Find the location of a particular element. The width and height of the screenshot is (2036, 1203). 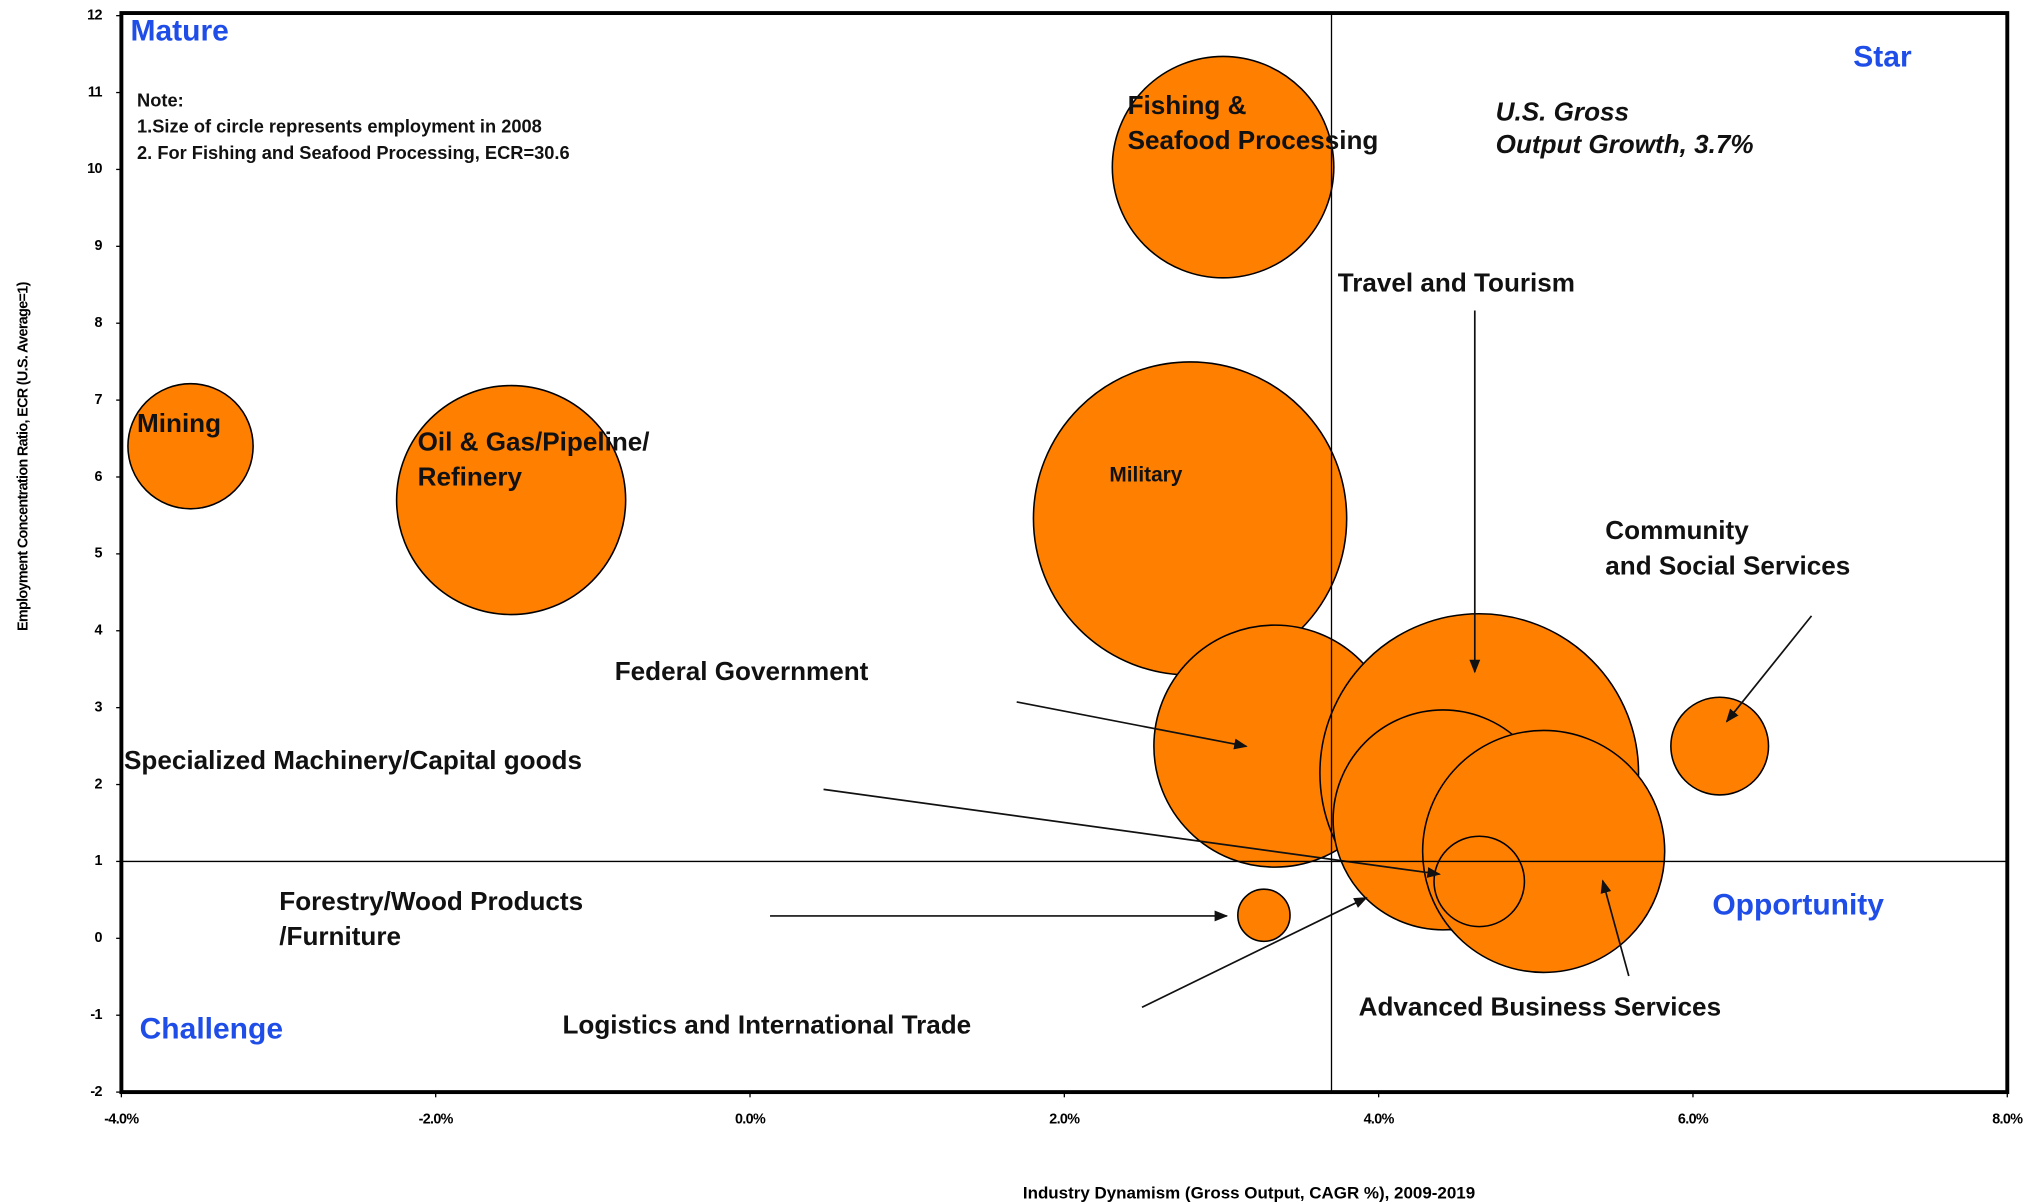

quadrant-label: Challenge is located at coordinates (211, 1029).